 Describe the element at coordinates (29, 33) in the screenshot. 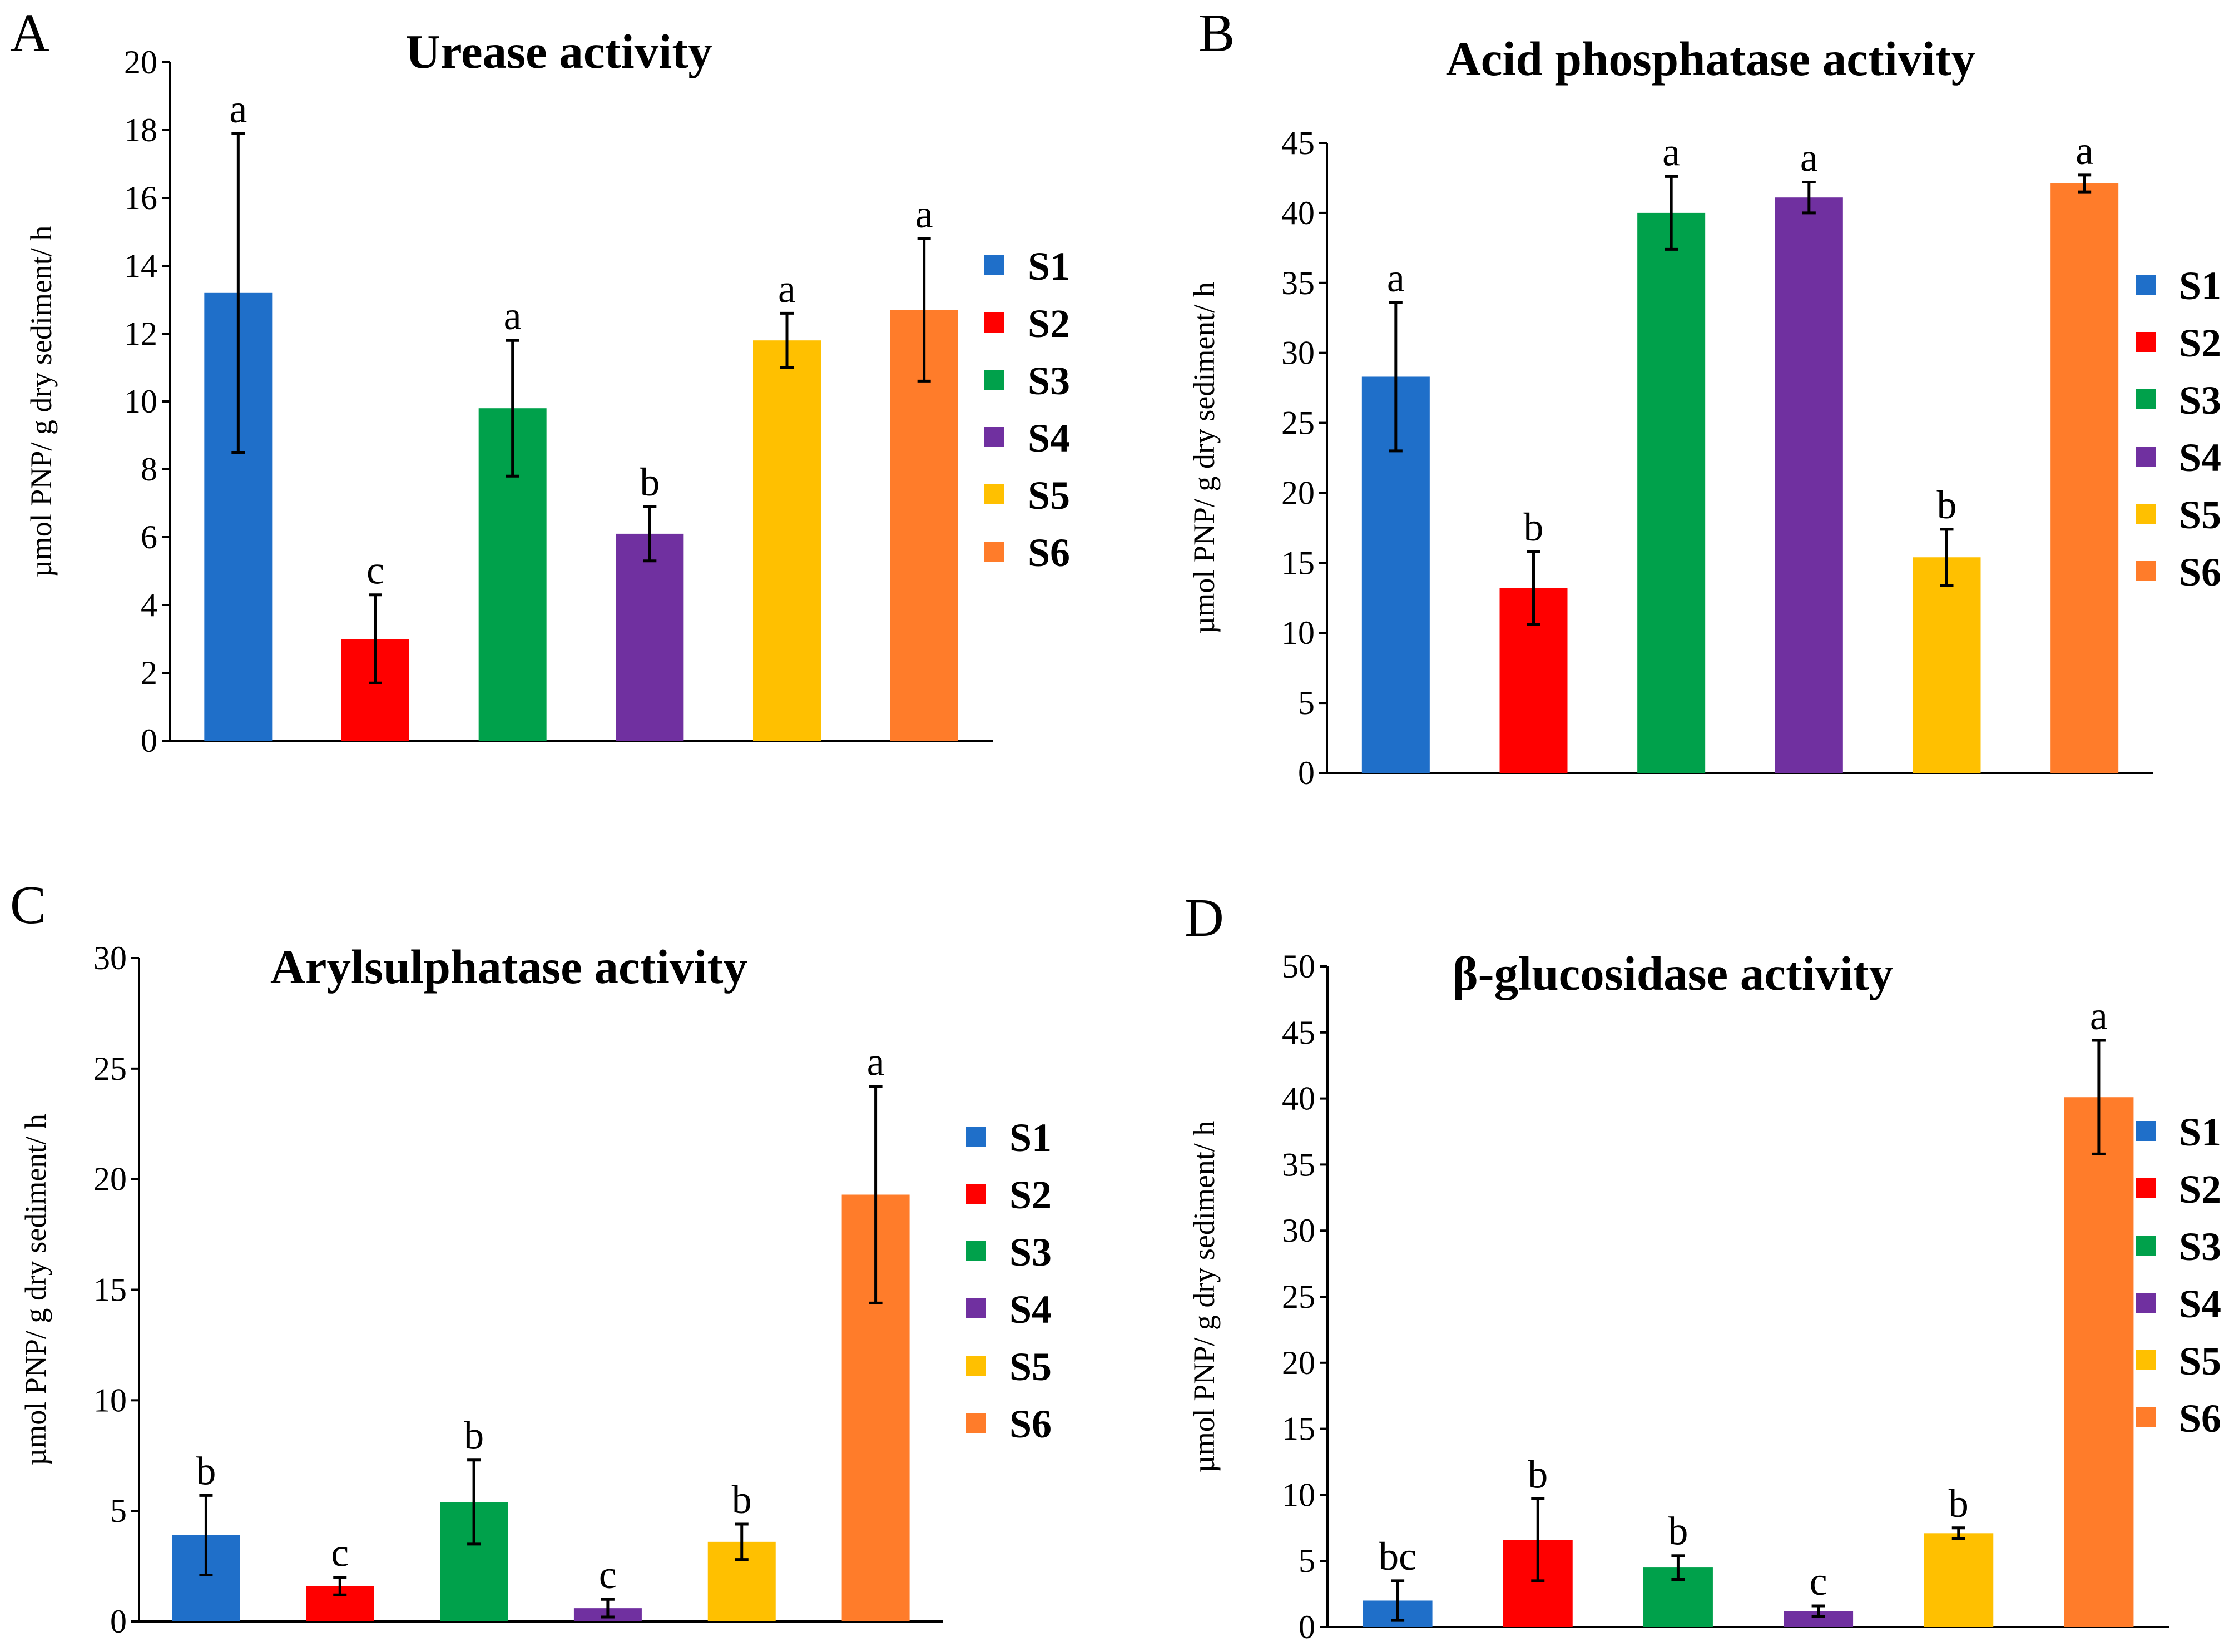

I see `panel-letter: A` at that location.